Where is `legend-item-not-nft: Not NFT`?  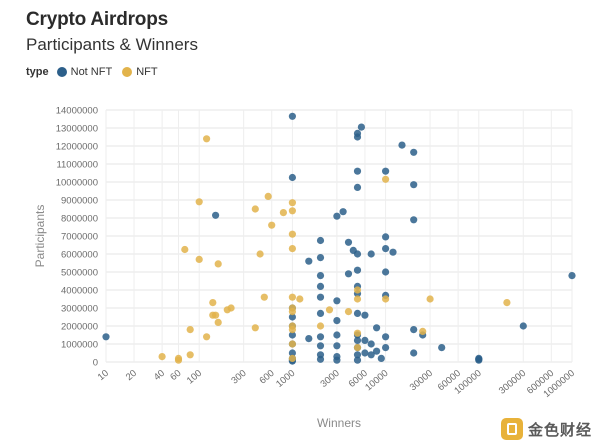 legend-item-not-nft: Not NFT is located at coordinates (84, 72).